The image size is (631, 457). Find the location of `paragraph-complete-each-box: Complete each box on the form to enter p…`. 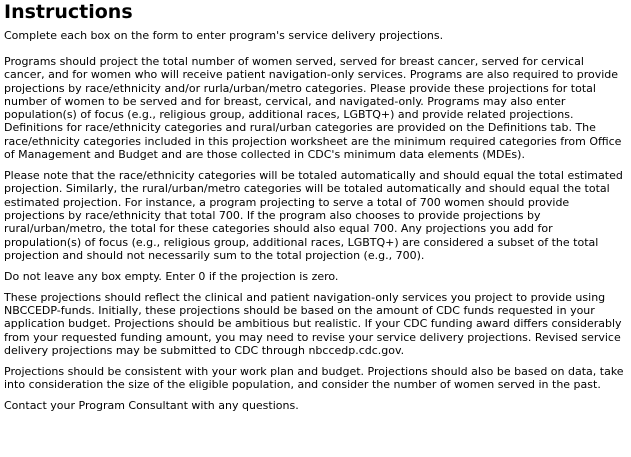

paragraph-complete-each-box: Complete each box on the form to enter p… is located at coordinates (224, 35).